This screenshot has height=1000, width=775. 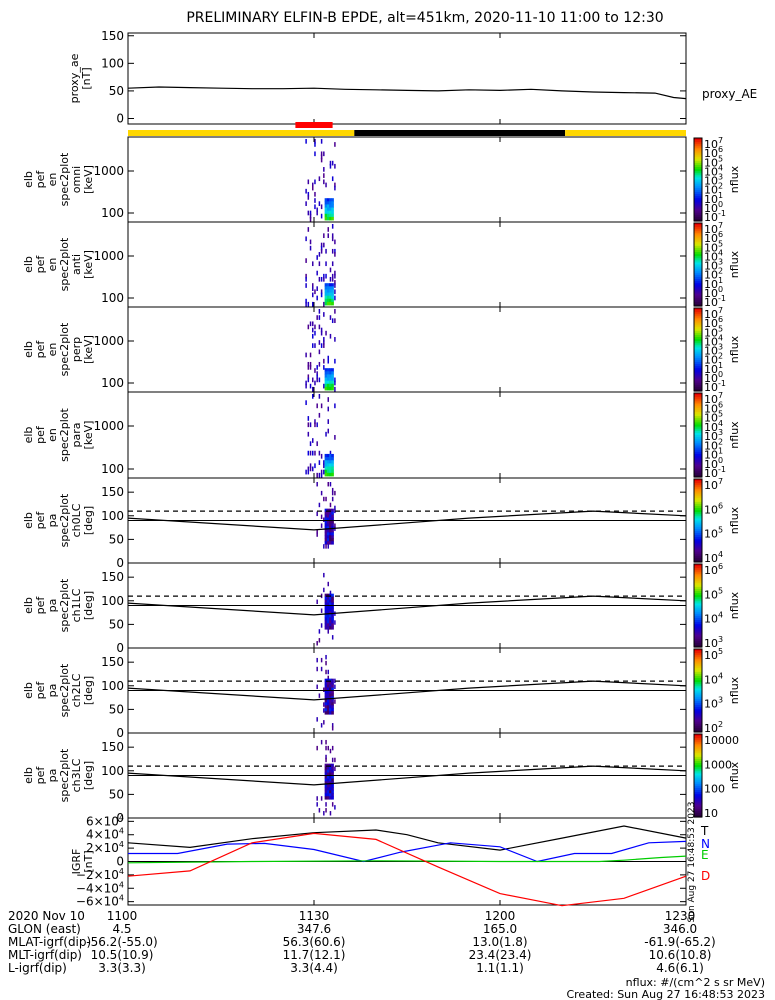 What do you see at coordinates (711, 813) in the screenshot?
I see `colorbar-tick-label: 10` at bounding box center [711, 813].